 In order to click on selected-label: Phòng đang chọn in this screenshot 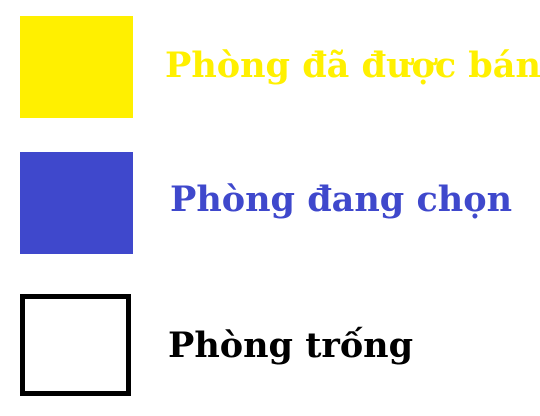, I will do `click(341, 199)`.